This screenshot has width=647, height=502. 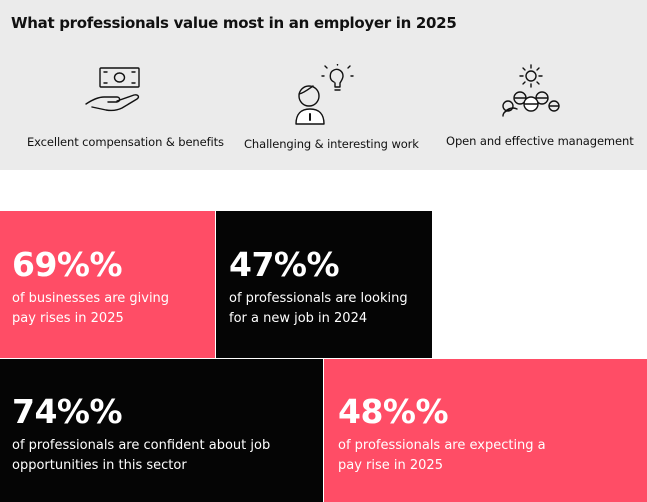 What do you see at coordinates (298, 318) in the screenshot?
I see `stat-description-line: for a new job in 2024` at bounding box center [298, 318].